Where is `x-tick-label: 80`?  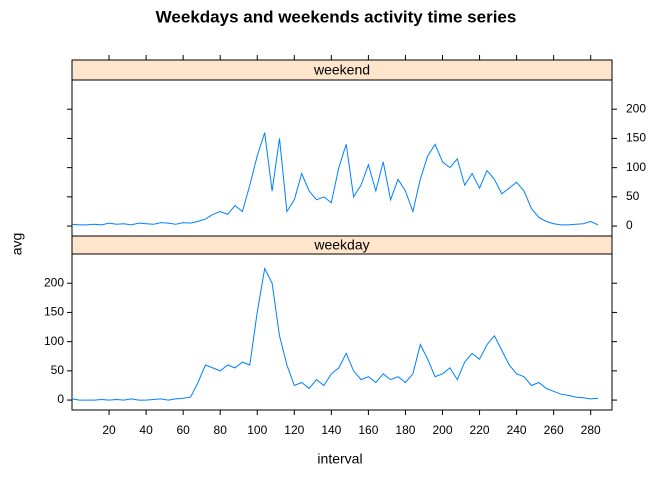
x-tick-label: 80 is located at coordinates (221, 430).